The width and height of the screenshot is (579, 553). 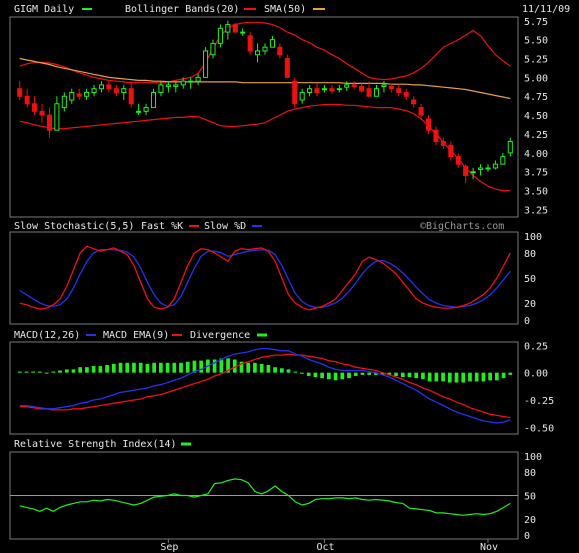 What do you see at coordinates (265, 385) in the screenshot?
I see `macd-plot` at bounding box center [265, 385].